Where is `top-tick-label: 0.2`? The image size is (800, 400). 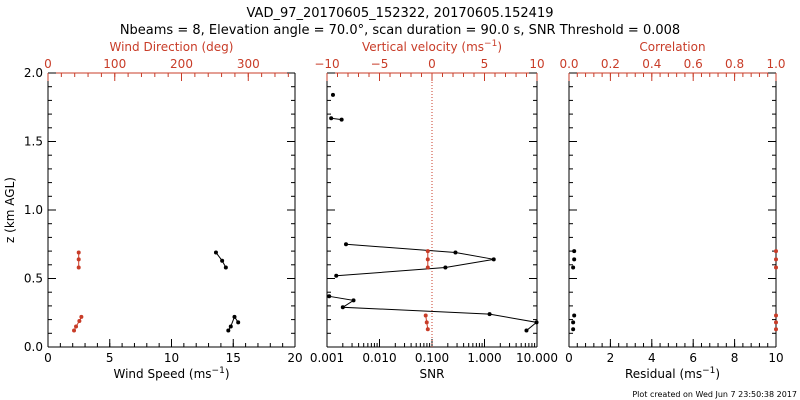 top-tick-label: 0.2 is located at coordinates (610, 64).